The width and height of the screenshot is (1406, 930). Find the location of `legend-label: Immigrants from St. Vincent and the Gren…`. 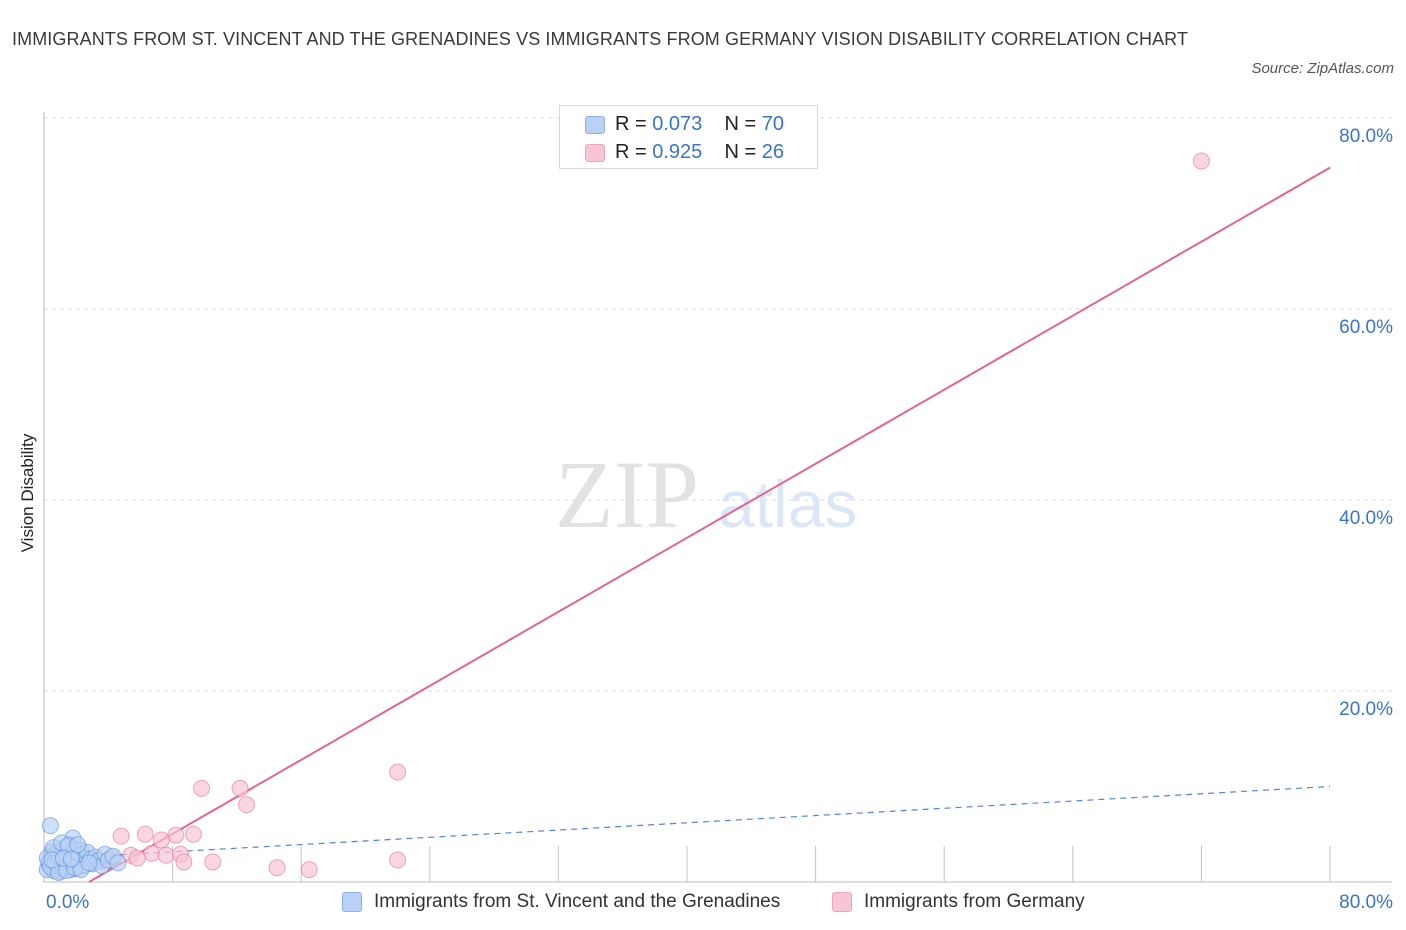

legend-label: Immigrants from St. Vincent and the Gren… is located at coordinates (577, 901).